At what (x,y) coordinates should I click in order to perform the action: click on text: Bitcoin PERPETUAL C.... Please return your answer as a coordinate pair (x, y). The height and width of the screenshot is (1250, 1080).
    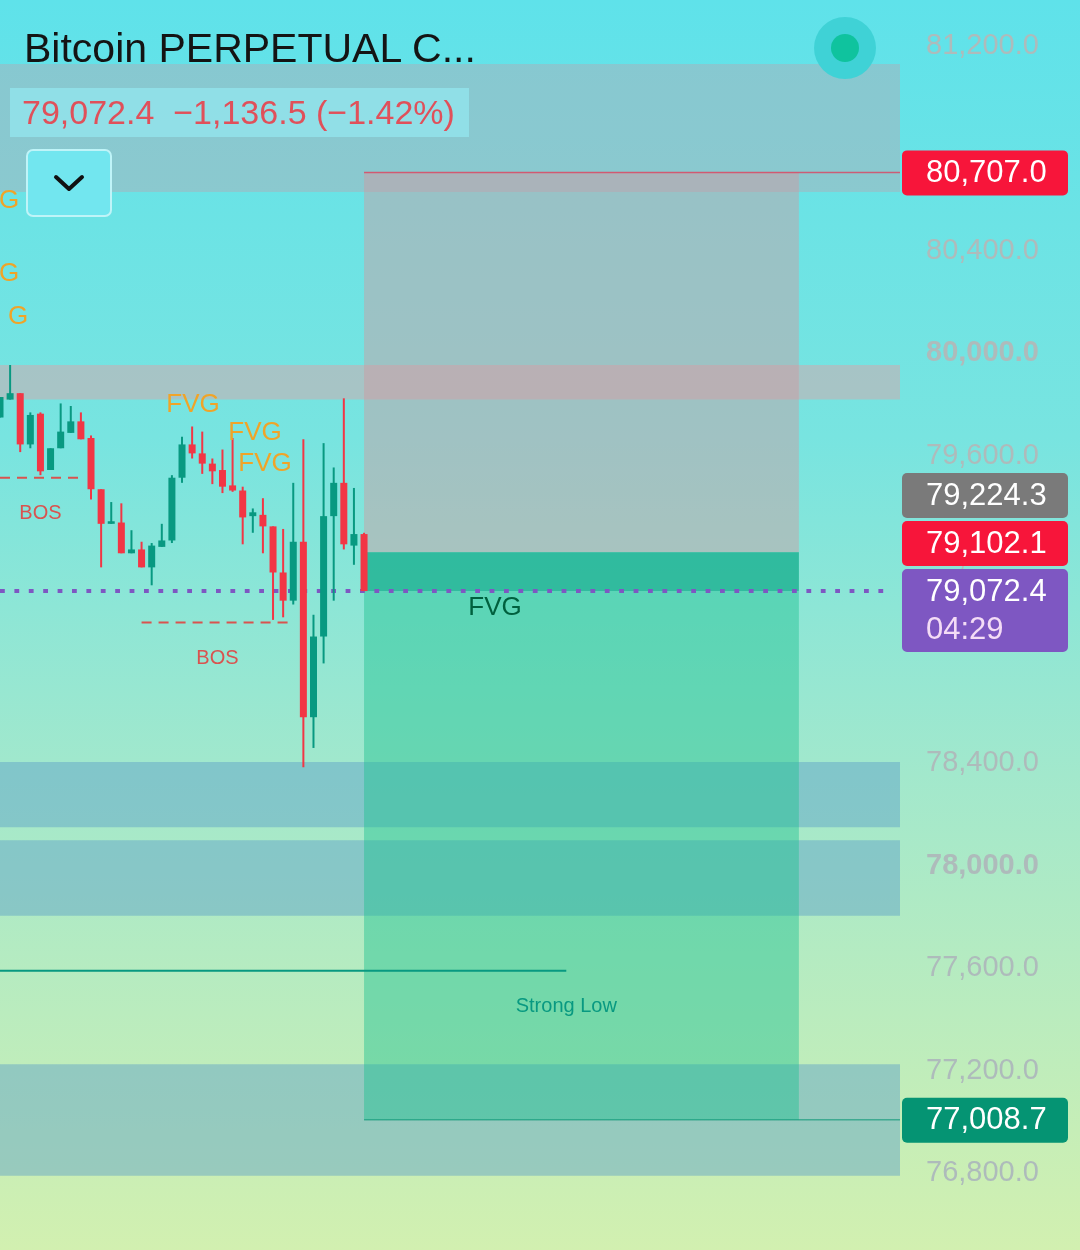
    Looking at the image, I should click on (250, 48).